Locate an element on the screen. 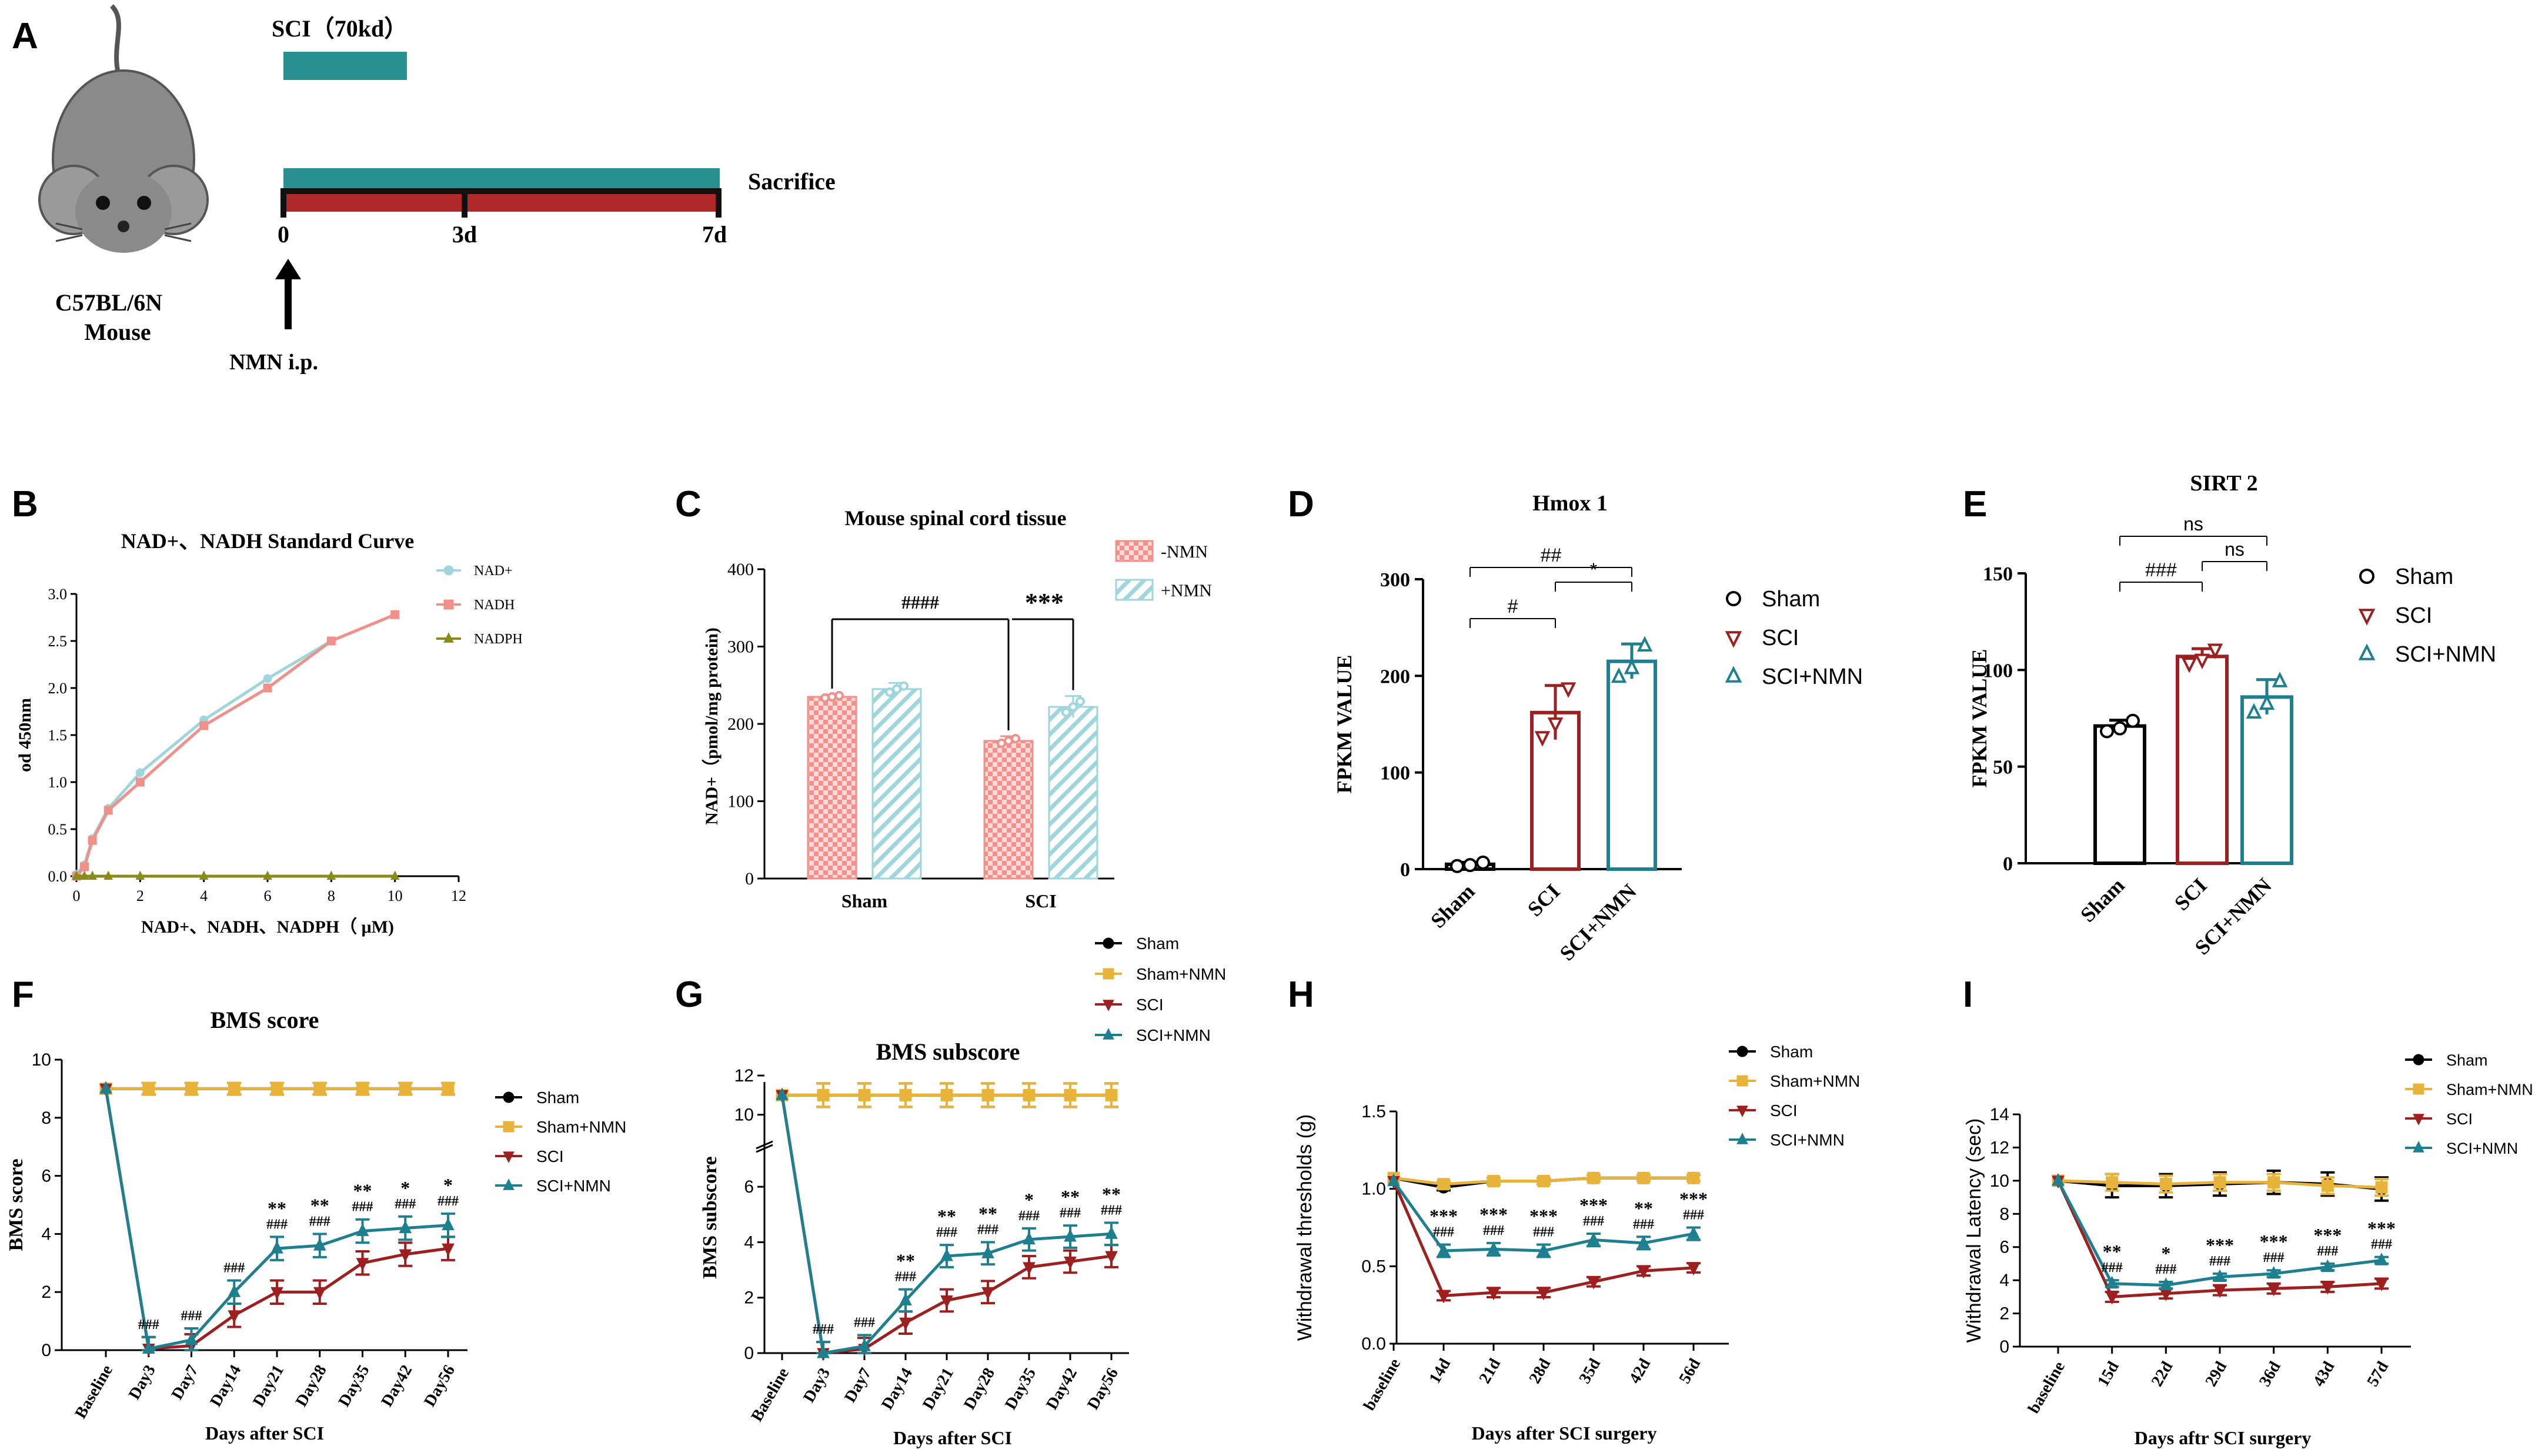 The width and height of the screenshot is (2545, 1456). chart-xtick-label: Day56 is located at coordinates (439, 1386).